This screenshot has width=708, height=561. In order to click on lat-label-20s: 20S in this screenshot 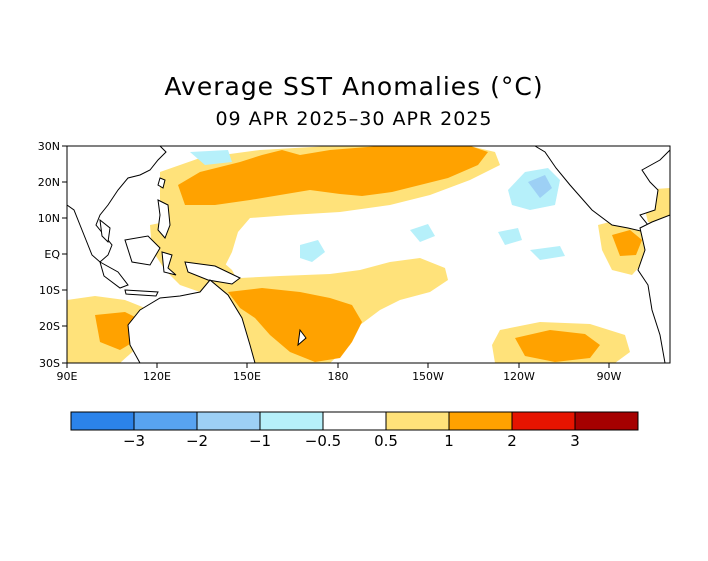, I will do `click(49, 326)`.